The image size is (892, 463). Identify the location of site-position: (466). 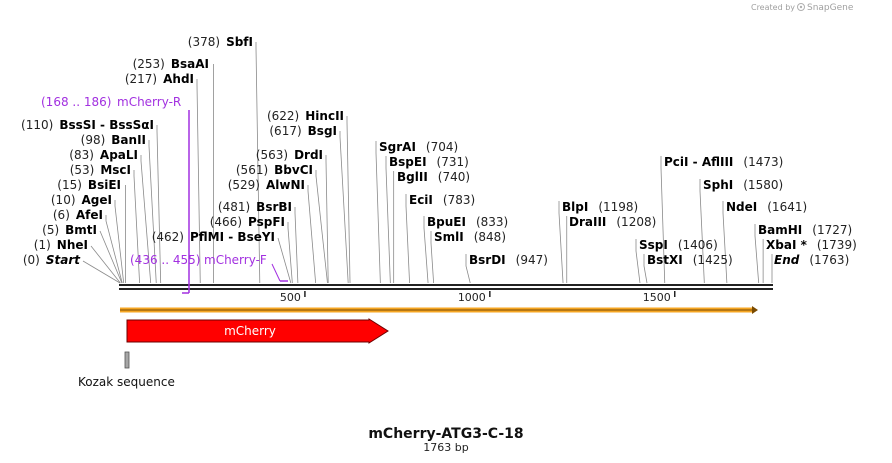
(226, 222).